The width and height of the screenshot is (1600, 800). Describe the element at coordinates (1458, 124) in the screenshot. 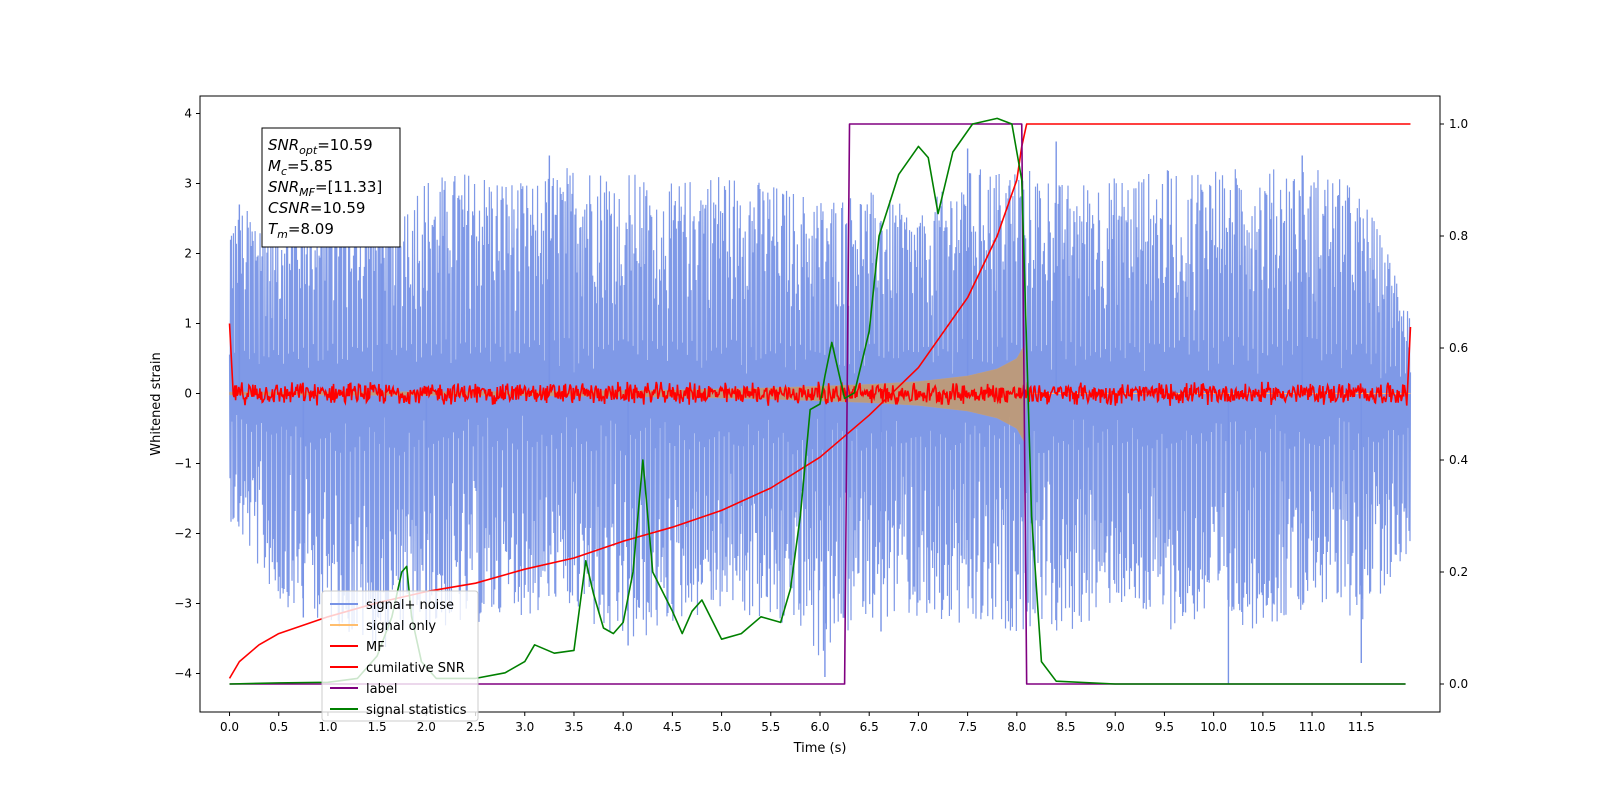

I see `y2-tick-label: 1.0` at that location.